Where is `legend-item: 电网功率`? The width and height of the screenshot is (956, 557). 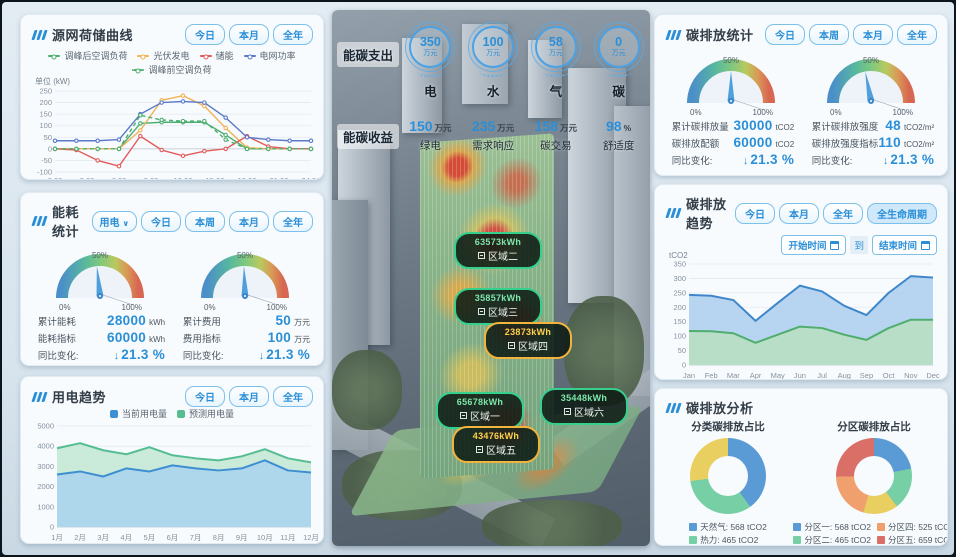 legend-item: 电网功率 is located at coordinates (269, 55).